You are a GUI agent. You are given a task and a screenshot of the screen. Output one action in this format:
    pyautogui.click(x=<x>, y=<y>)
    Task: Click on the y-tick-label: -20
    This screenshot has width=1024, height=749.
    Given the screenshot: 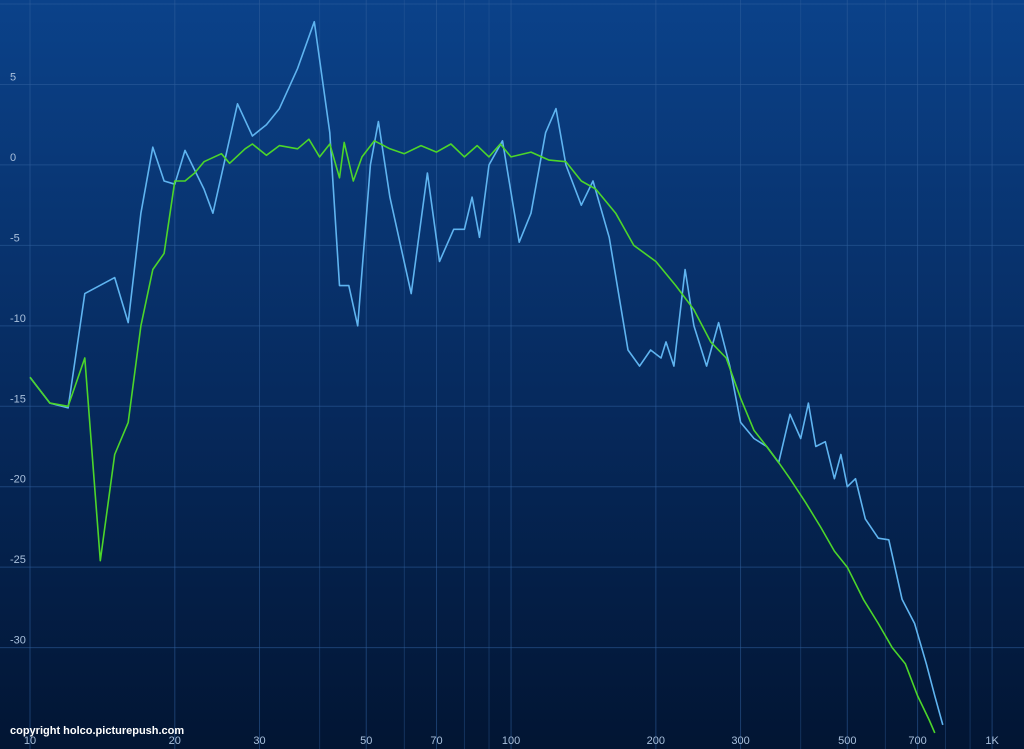 What is the action you would take?
    pyautogui.click(x=18, y=480)
    